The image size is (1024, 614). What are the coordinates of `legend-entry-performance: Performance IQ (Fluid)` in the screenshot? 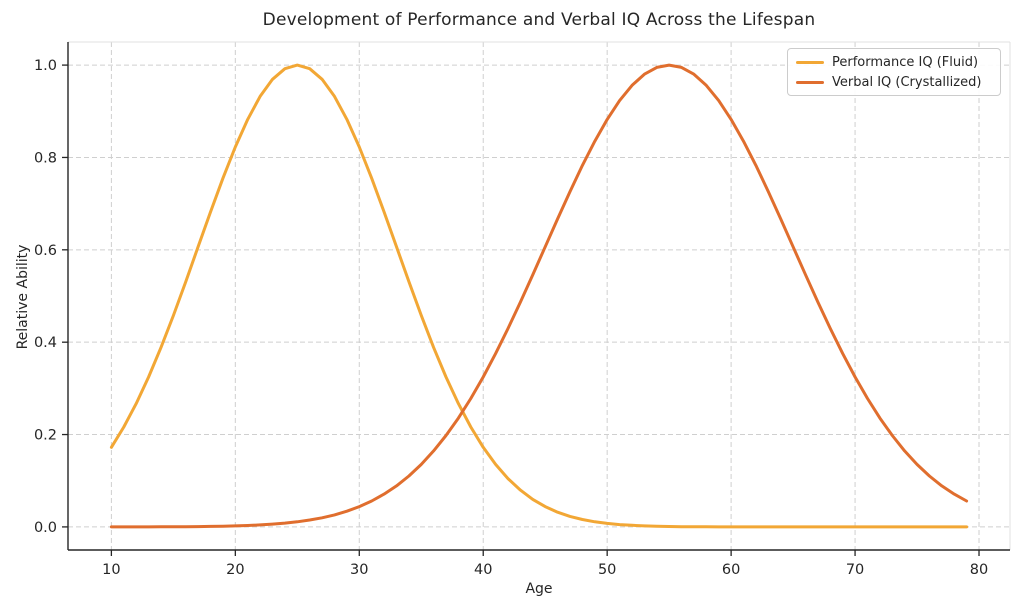 It's located at (893, 62).